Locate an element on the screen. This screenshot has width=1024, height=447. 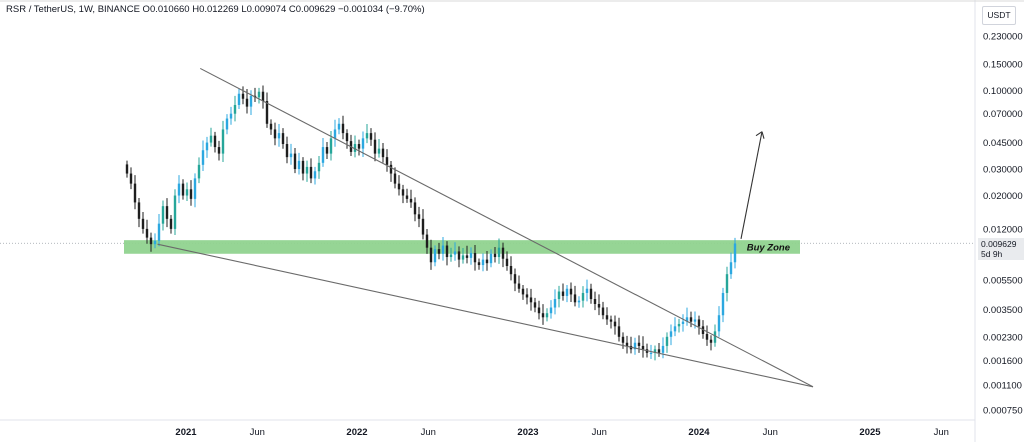
y-tick-label: 0.100000 is located at coordinates (1003, 91).